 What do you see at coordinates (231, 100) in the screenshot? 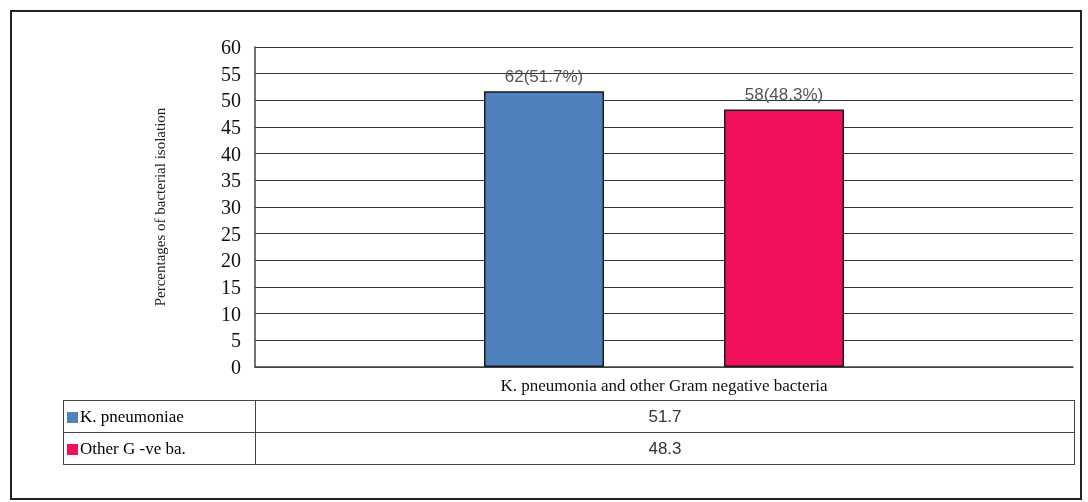
I see `y-tick-label: 50` at bounding box center [231, 100].